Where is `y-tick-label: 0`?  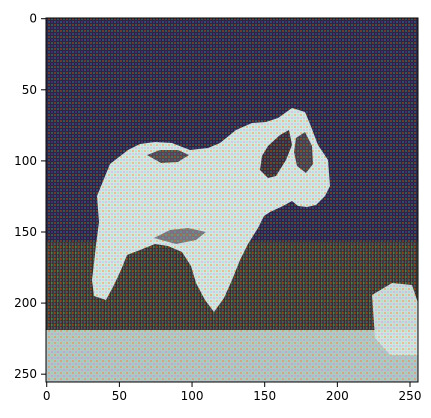 y-tick-label: 0 is located at coordinates (33, 19).